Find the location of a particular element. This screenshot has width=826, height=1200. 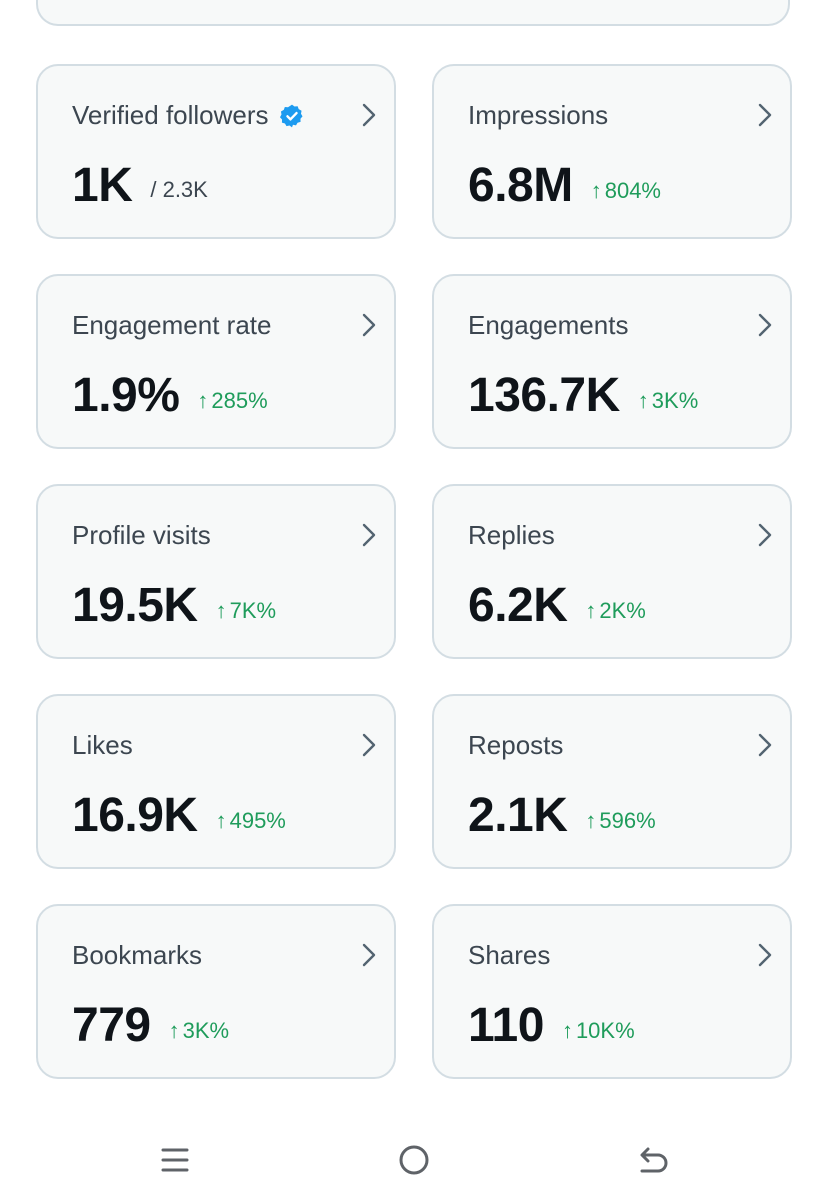

metric-change: ↑ 596% is located at coordinates (620, 821).